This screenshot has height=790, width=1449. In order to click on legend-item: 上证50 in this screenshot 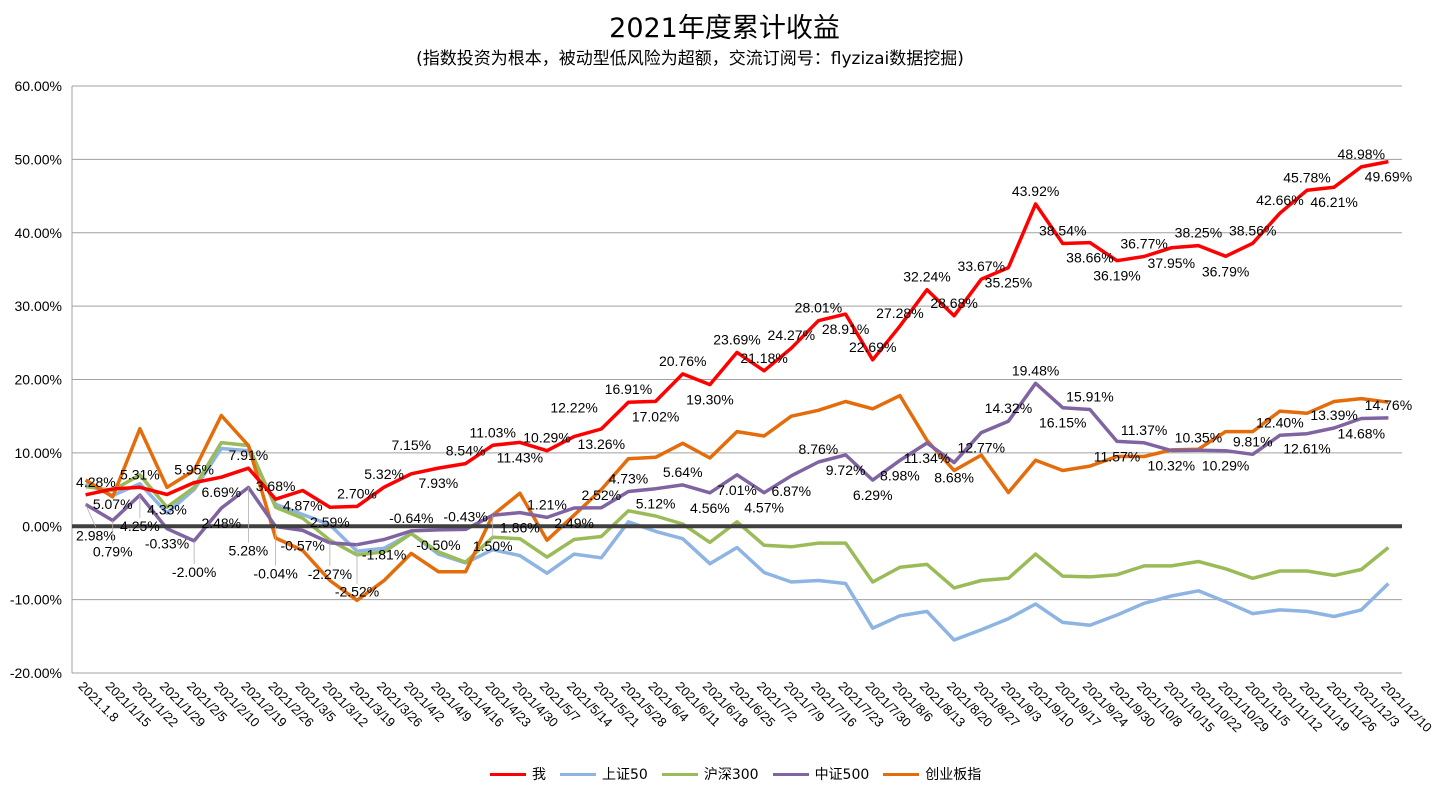, I will do `click(604, 774)`.